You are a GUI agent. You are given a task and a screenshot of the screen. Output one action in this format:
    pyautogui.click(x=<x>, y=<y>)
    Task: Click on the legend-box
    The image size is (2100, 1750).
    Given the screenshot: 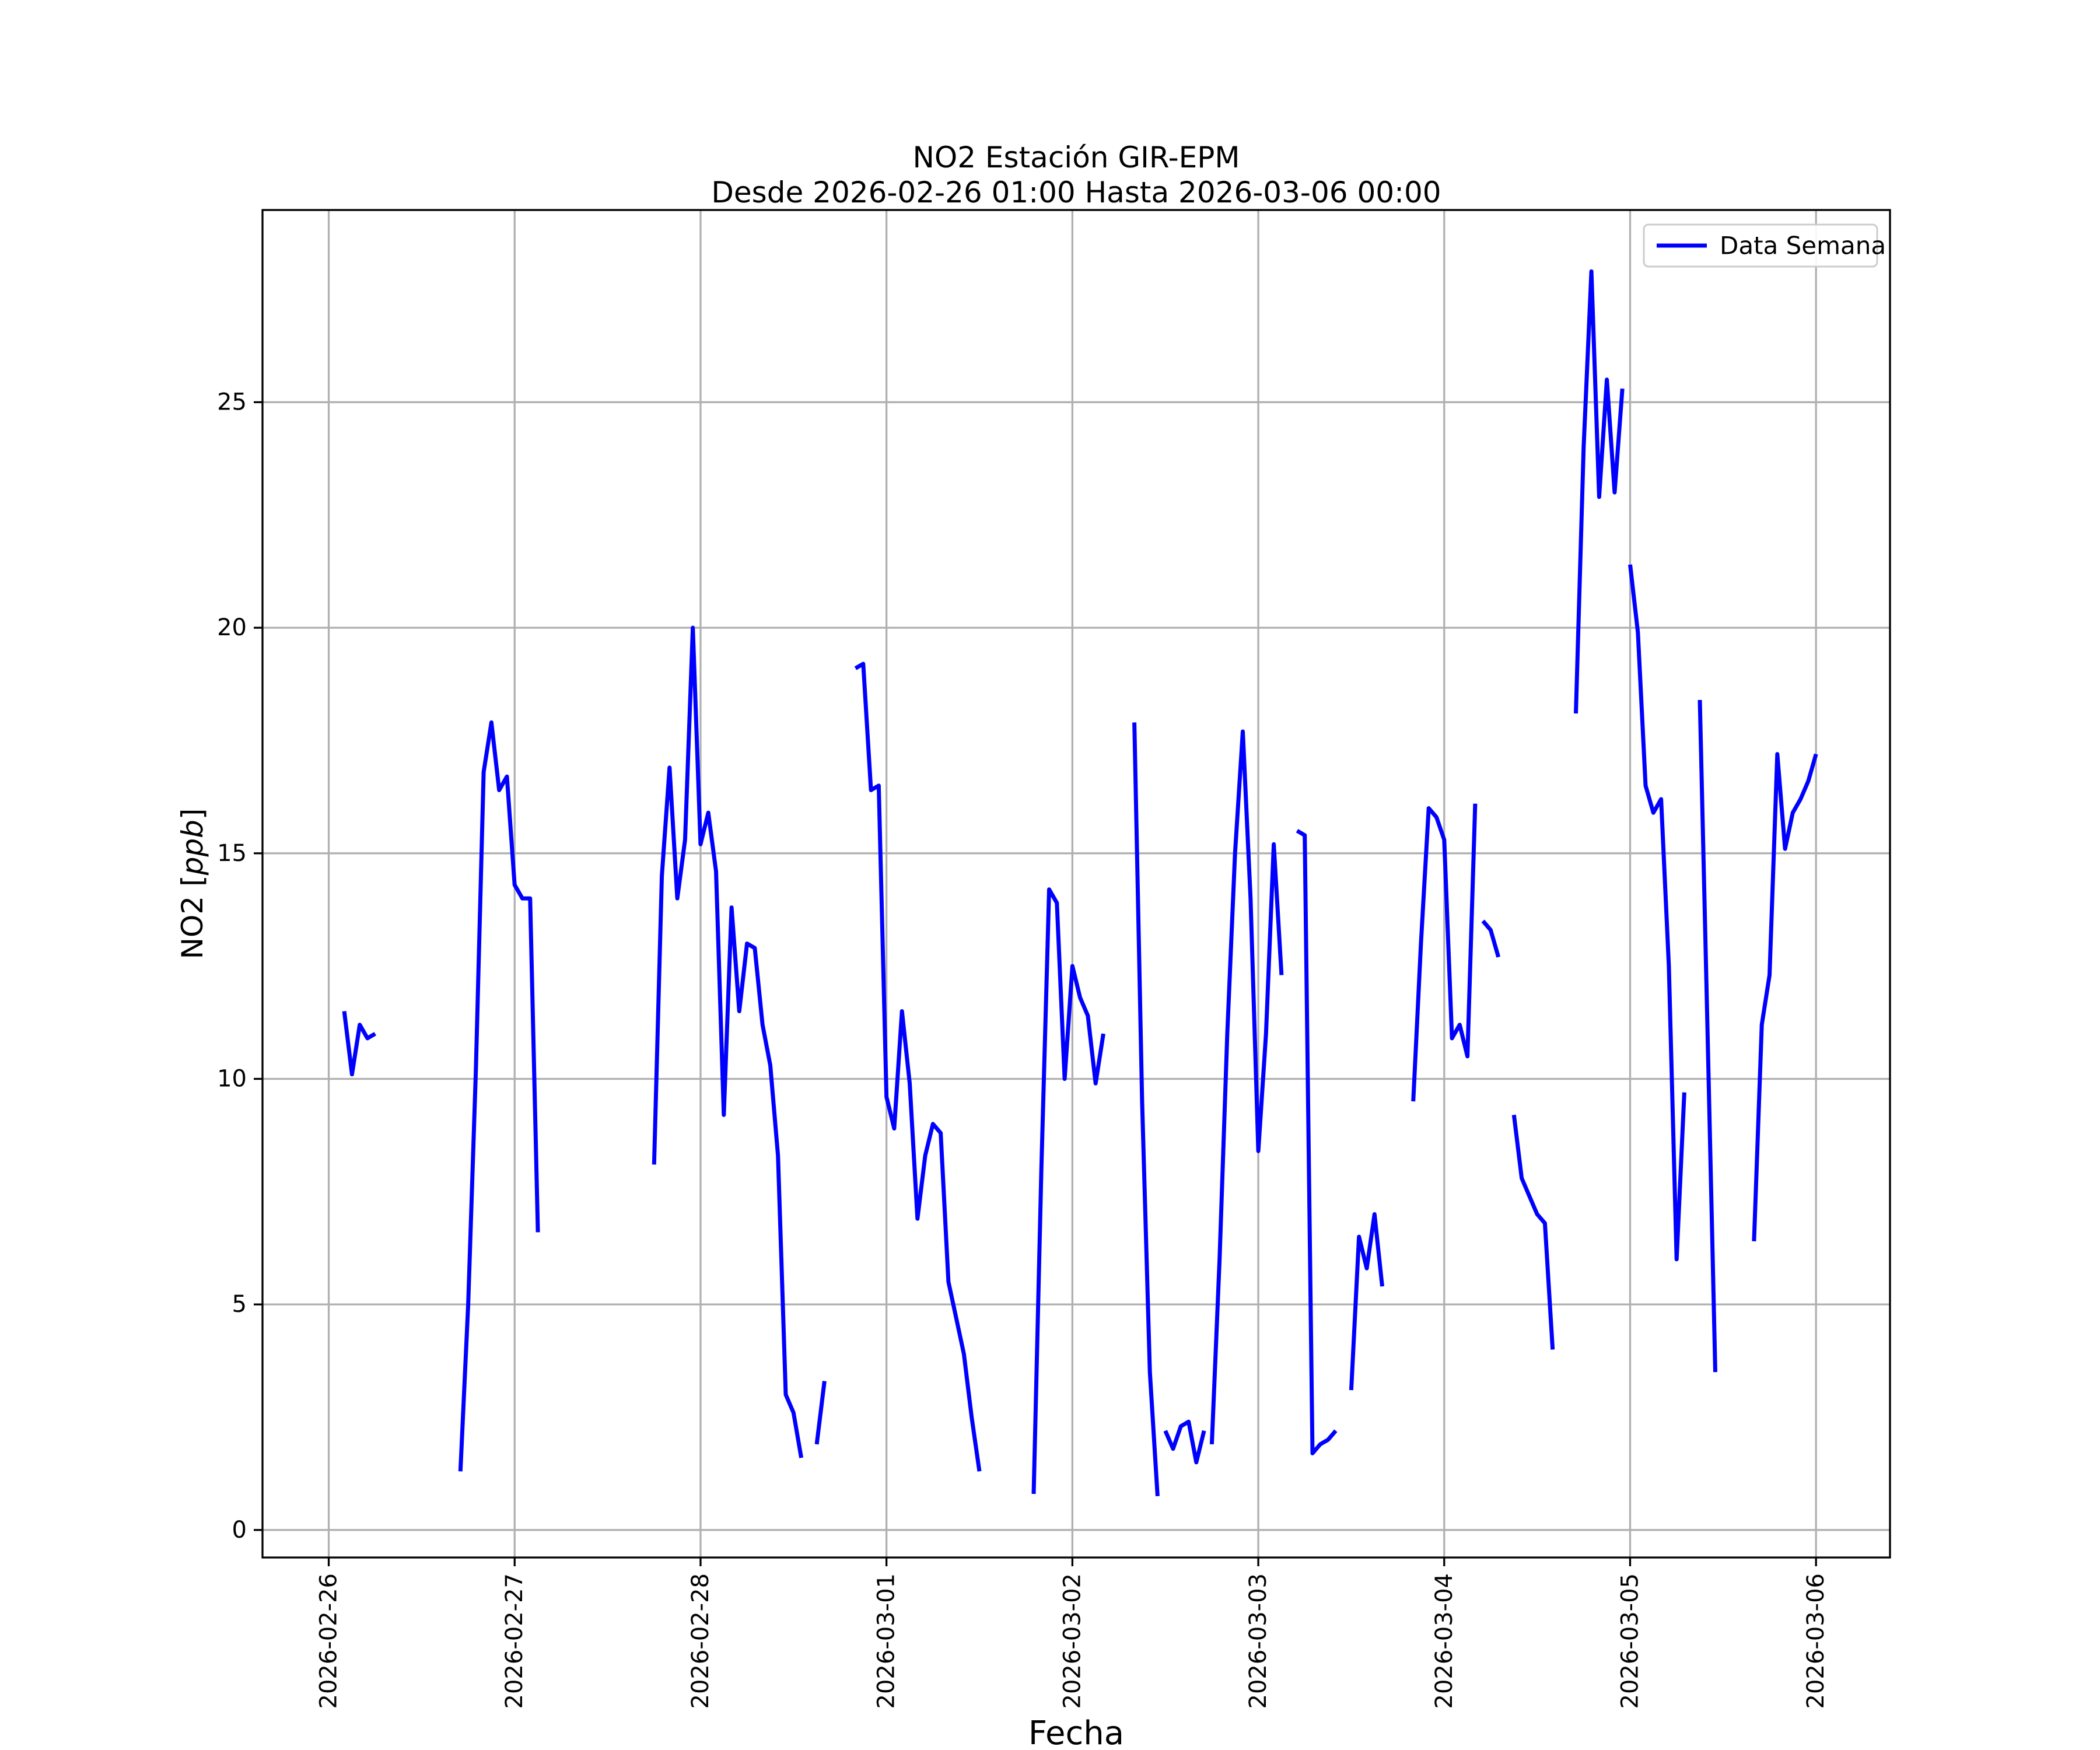 What is the action you would take?
    pyautogui.click(x=1760, y=245)
    